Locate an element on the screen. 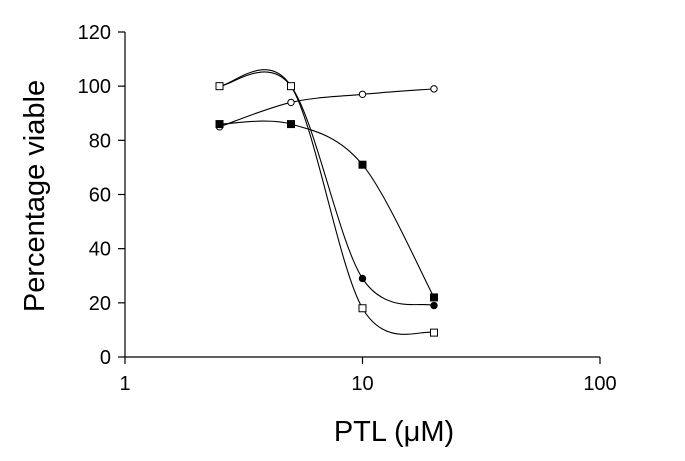 The width and height of the screenshot is (685, 461). x-tick-label: 100 is located at coordinates (599, 384).